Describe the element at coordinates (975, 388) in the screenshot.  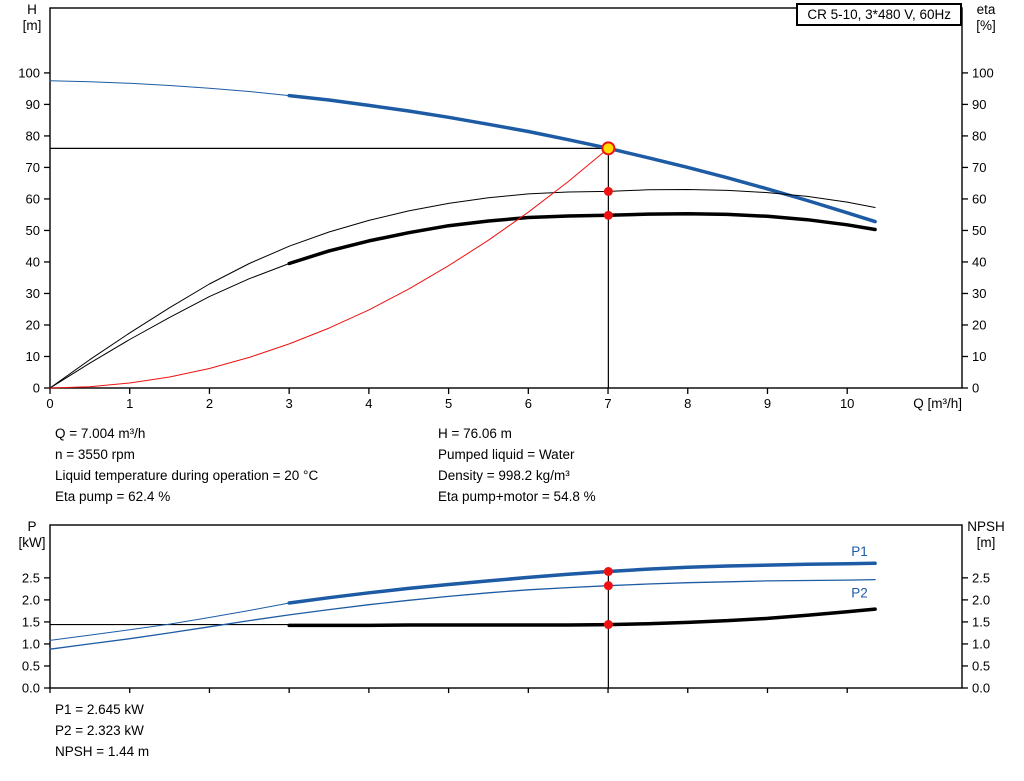
I see `y-tick-label-right: 0` at that location.